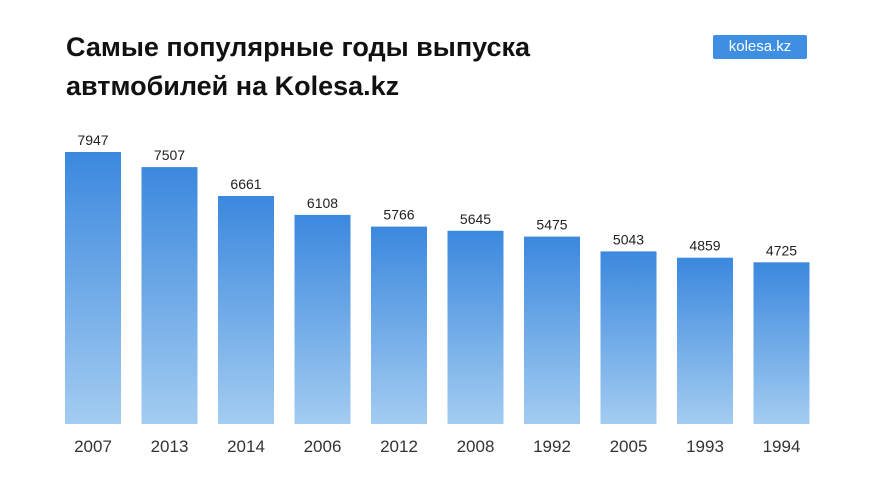  What do you see at coordinates (475, 327) in the screenshot?
I see `bar-2008` at bounding box center [475, 327].